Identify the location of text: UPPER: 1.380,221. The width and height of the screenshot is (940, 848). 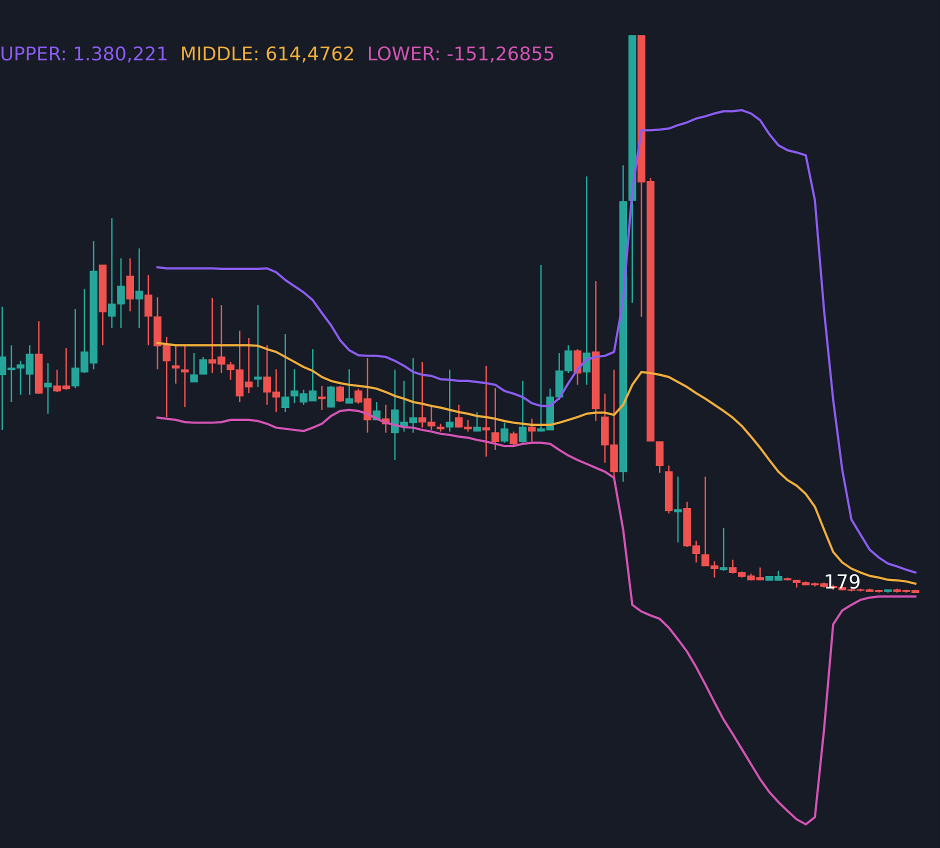
(84, 54).